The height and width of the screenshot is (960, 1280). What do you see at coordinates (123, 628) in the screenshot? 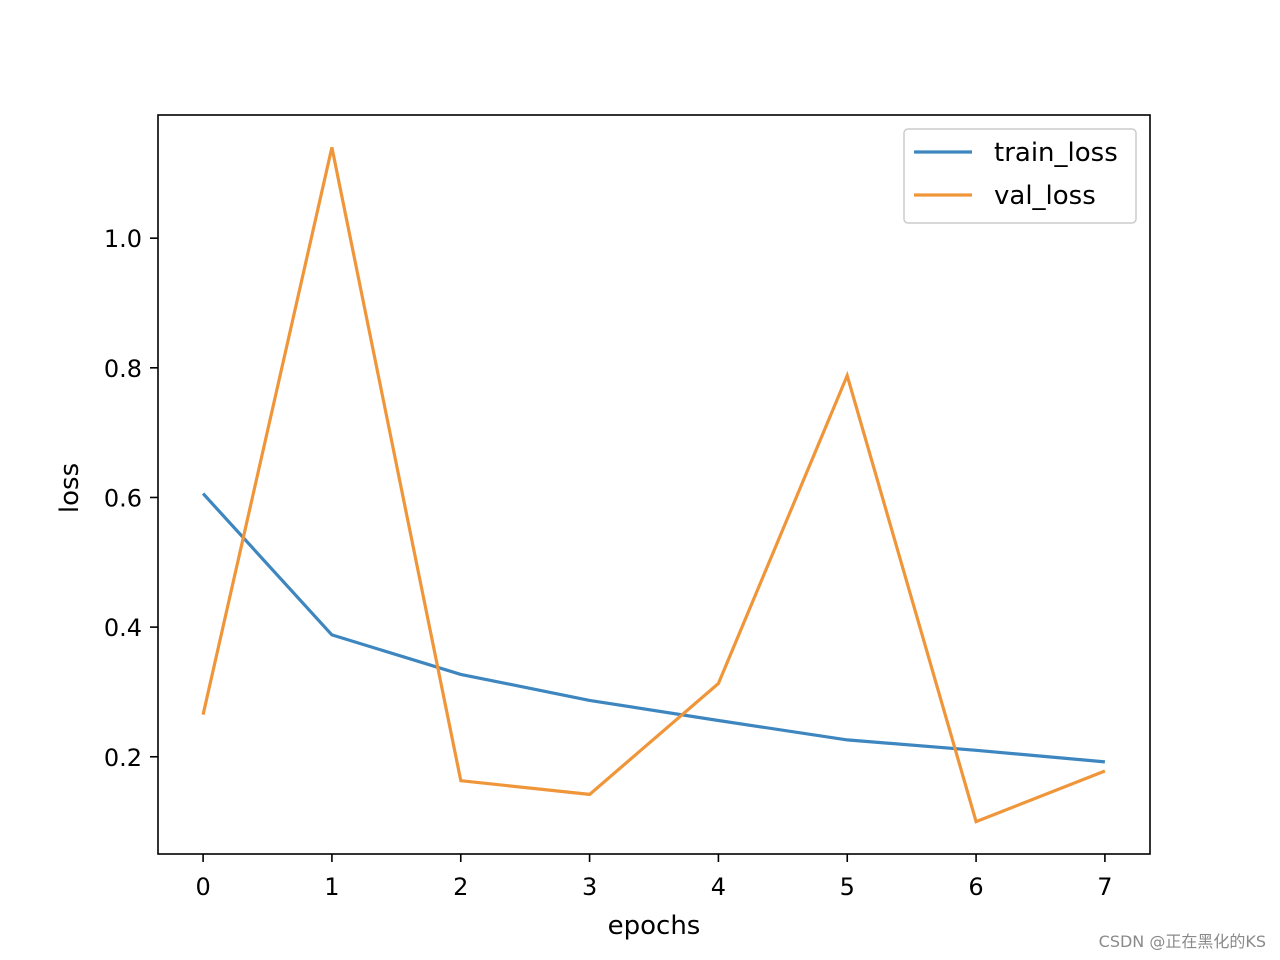
I see `y-tick-label: 0.4` at bounding box center [123, 628].